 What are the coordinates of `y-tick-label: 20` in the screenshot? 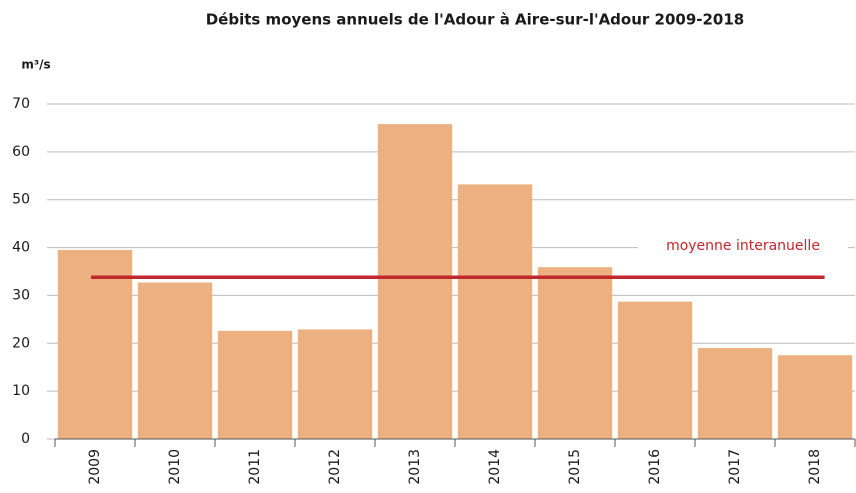 It's located at (21, 343).